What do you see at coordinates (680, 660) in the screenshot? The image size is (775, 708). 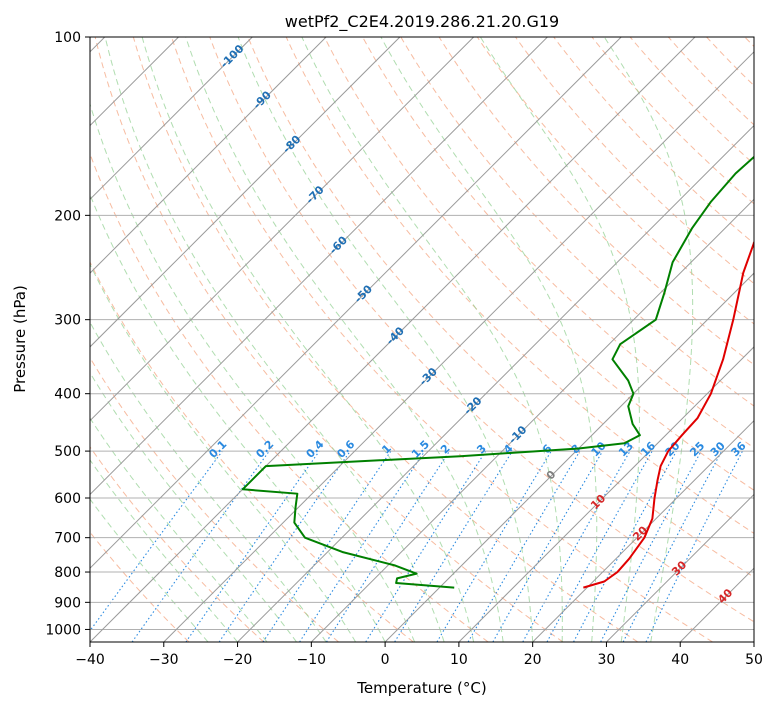 I see `x-tick-label: 40` at bounding box center [680, 660].